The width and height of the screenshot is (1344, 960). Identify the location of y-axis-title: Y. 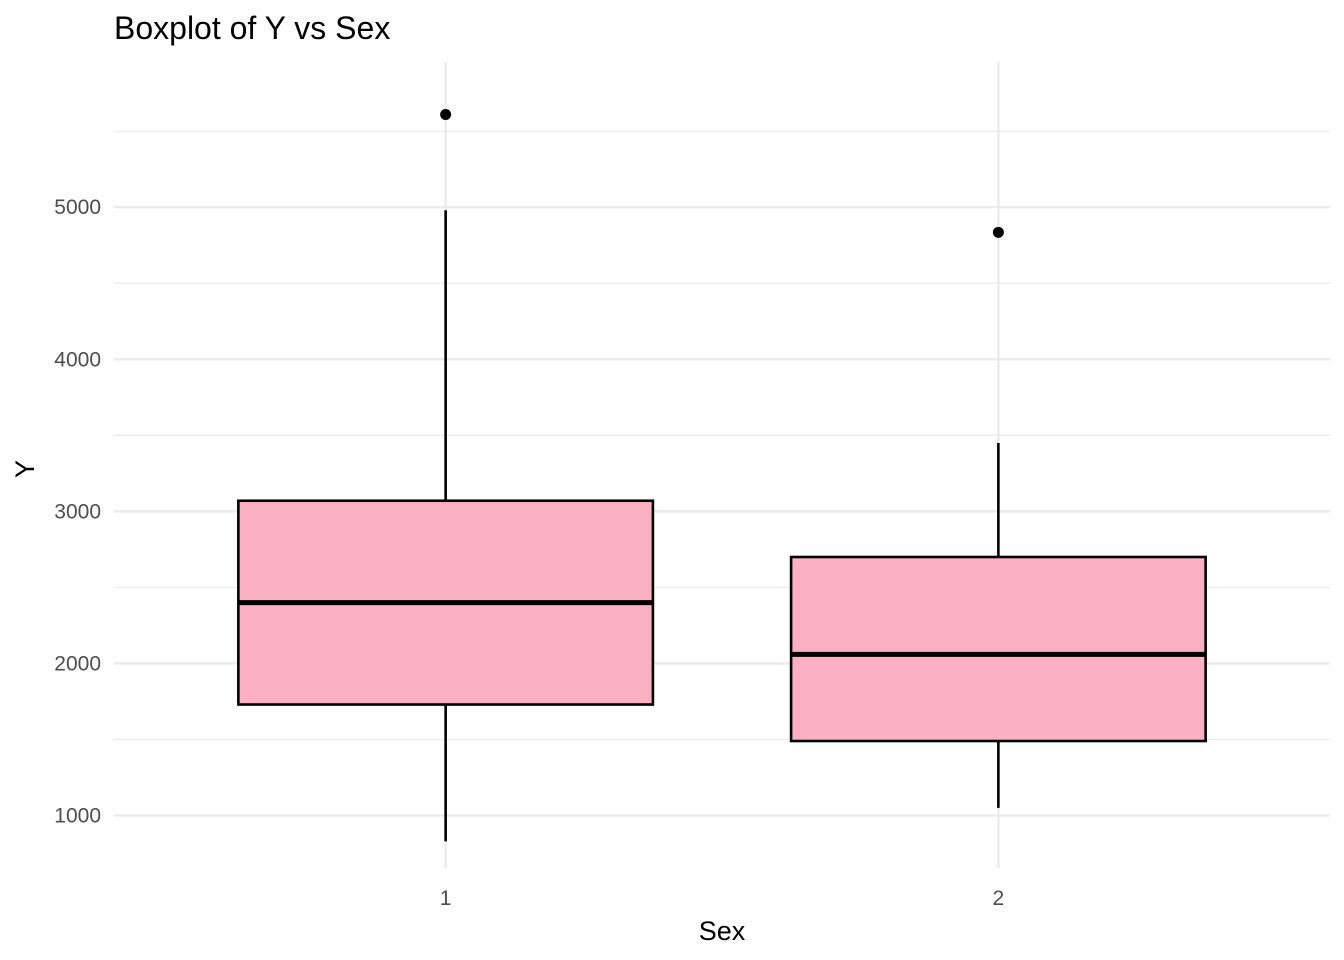
(25, 469).